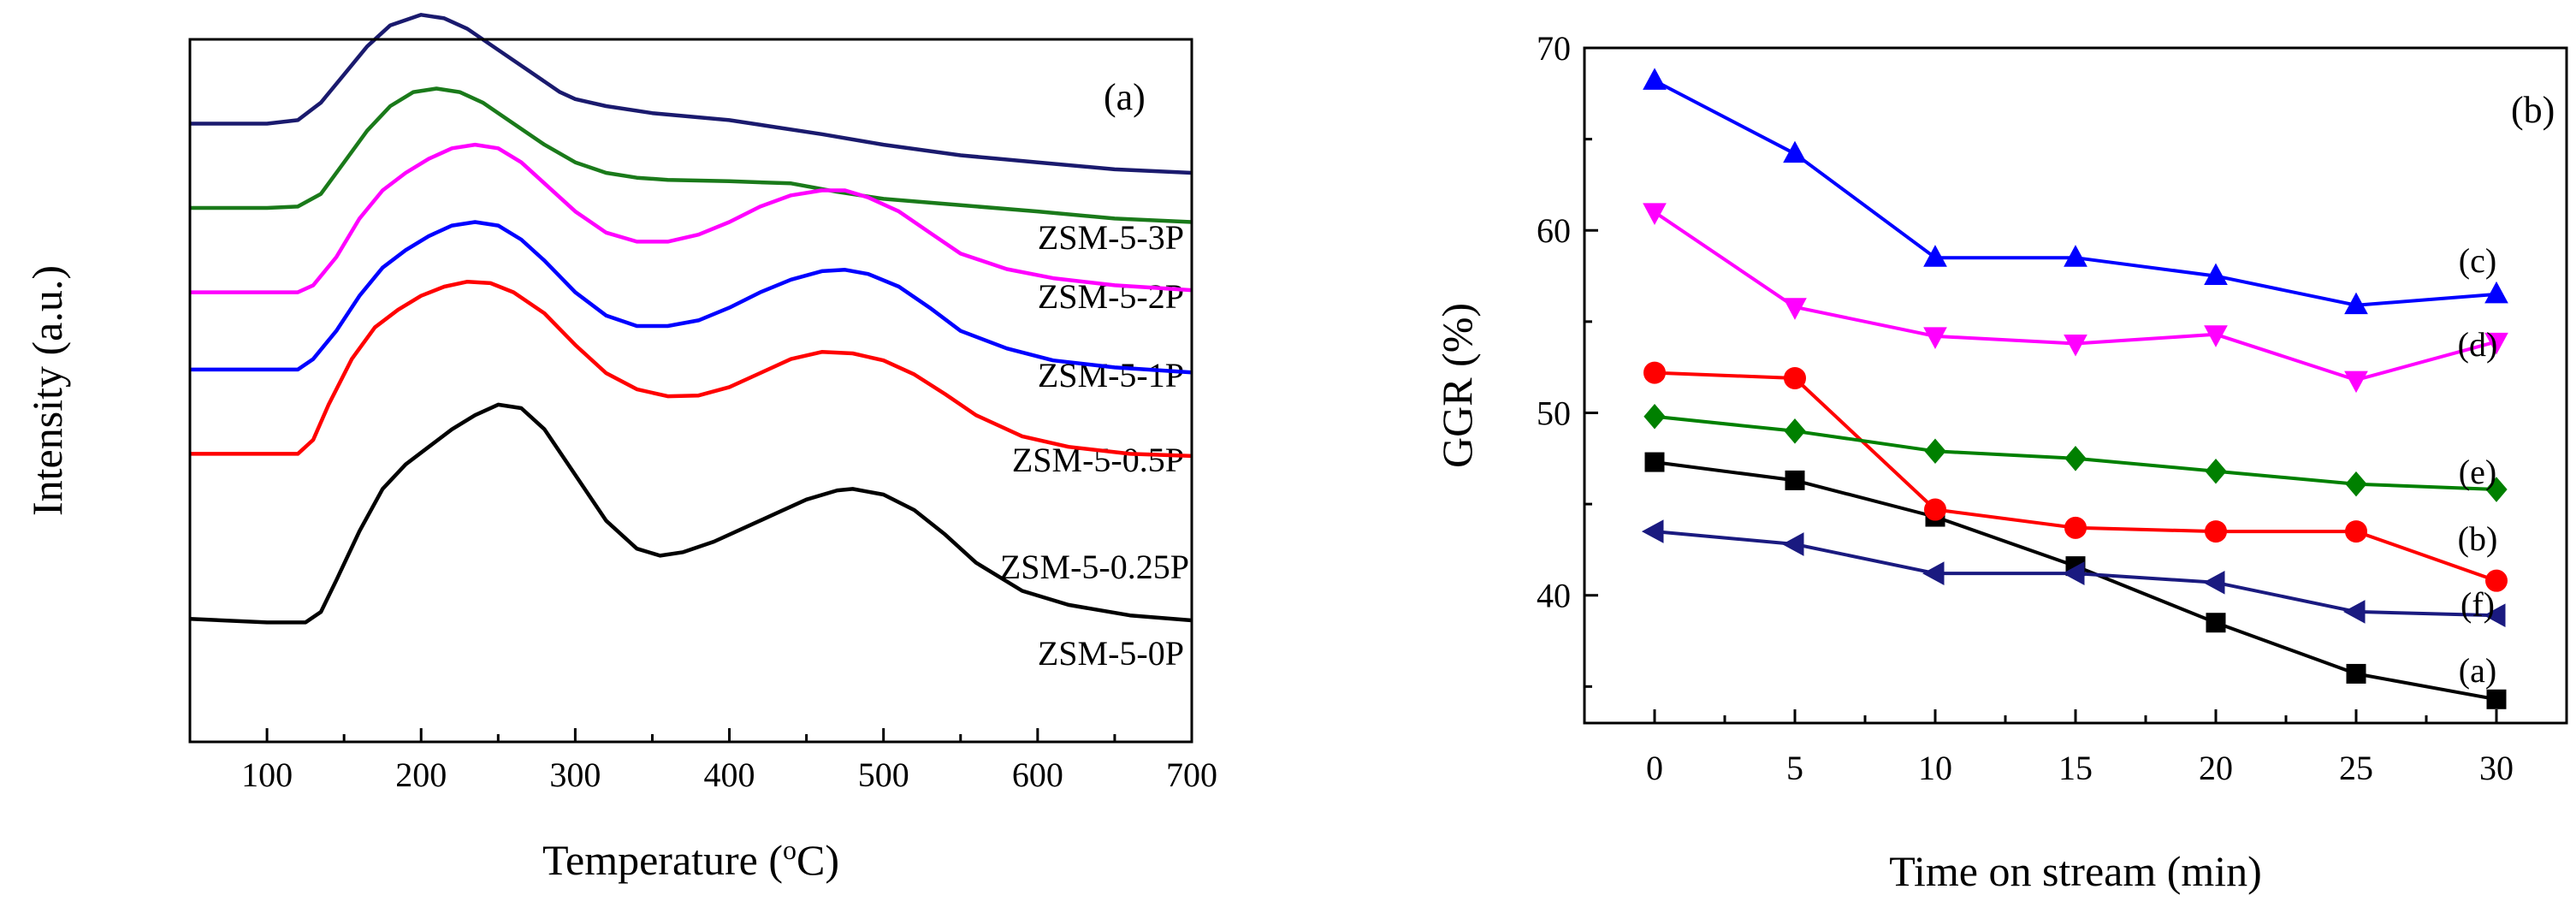  I want to click on data-point-(f)-30, so click(2494, 615).